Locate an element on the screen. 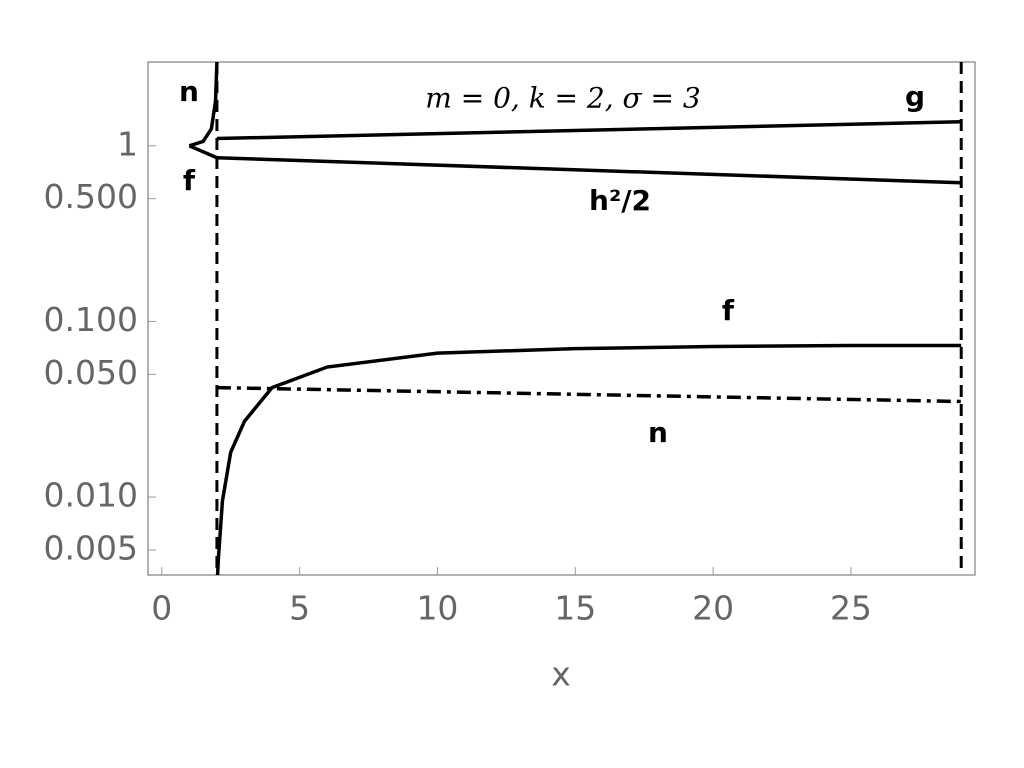  x-tick-label: 10 is located at coordinates (437, 608).